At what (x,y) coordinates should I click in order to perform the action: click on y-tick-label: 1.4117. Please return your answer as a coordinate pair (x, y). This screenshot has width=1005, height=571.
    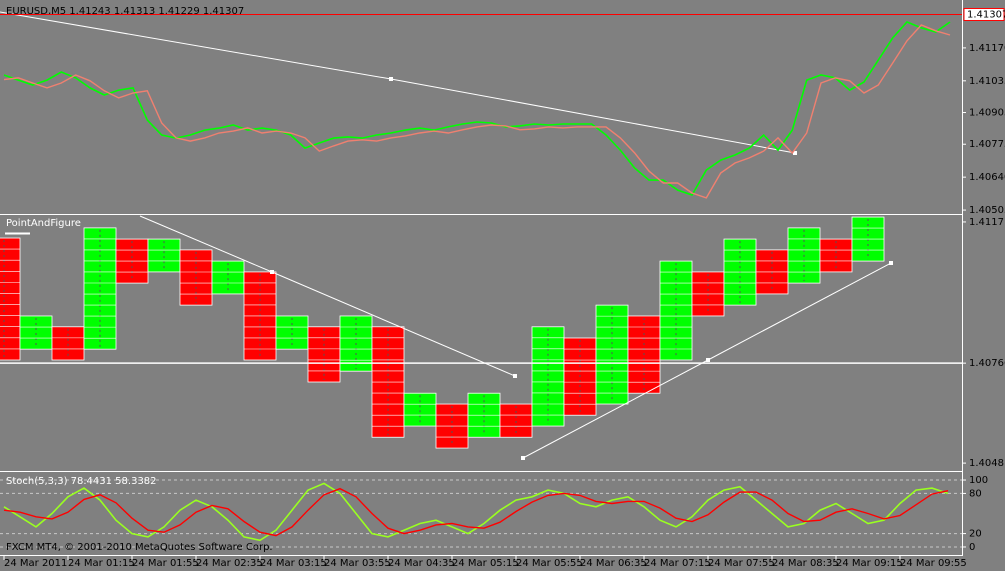
    Looking at the image, I should click on (986, 222).